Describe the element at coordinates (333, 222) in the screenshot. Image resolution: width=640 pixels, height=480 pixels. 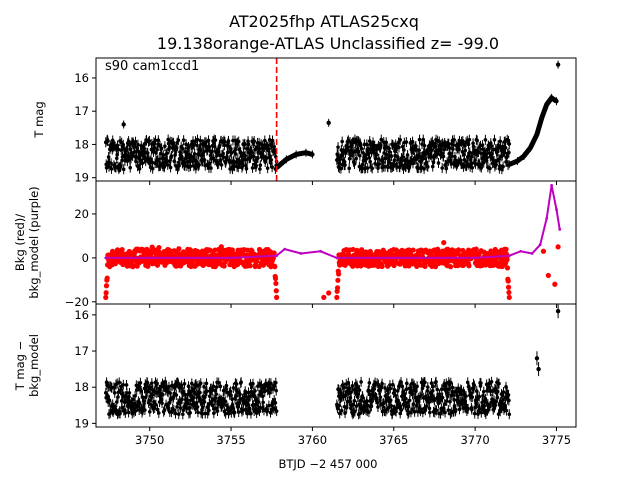
I see `bkg-model-line` at that location.